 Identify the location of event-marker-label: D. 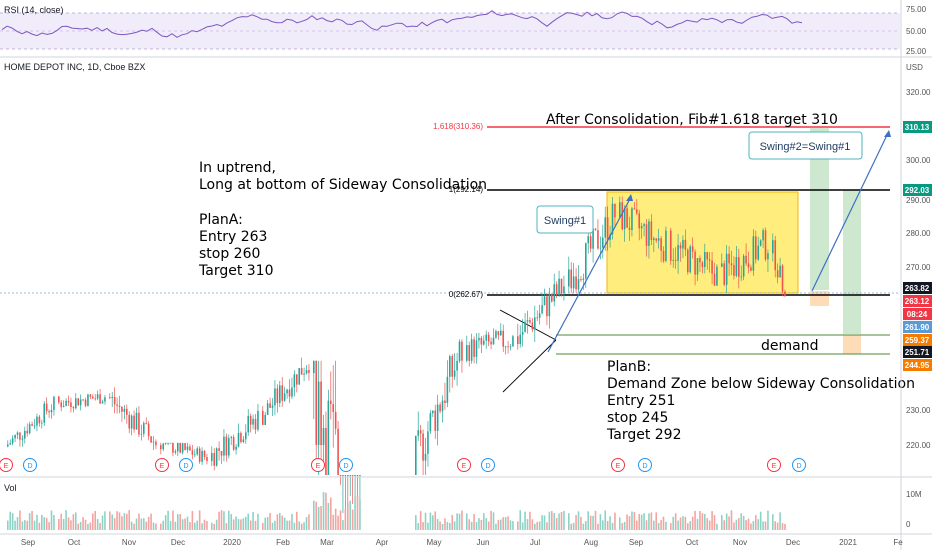
(29, 466).